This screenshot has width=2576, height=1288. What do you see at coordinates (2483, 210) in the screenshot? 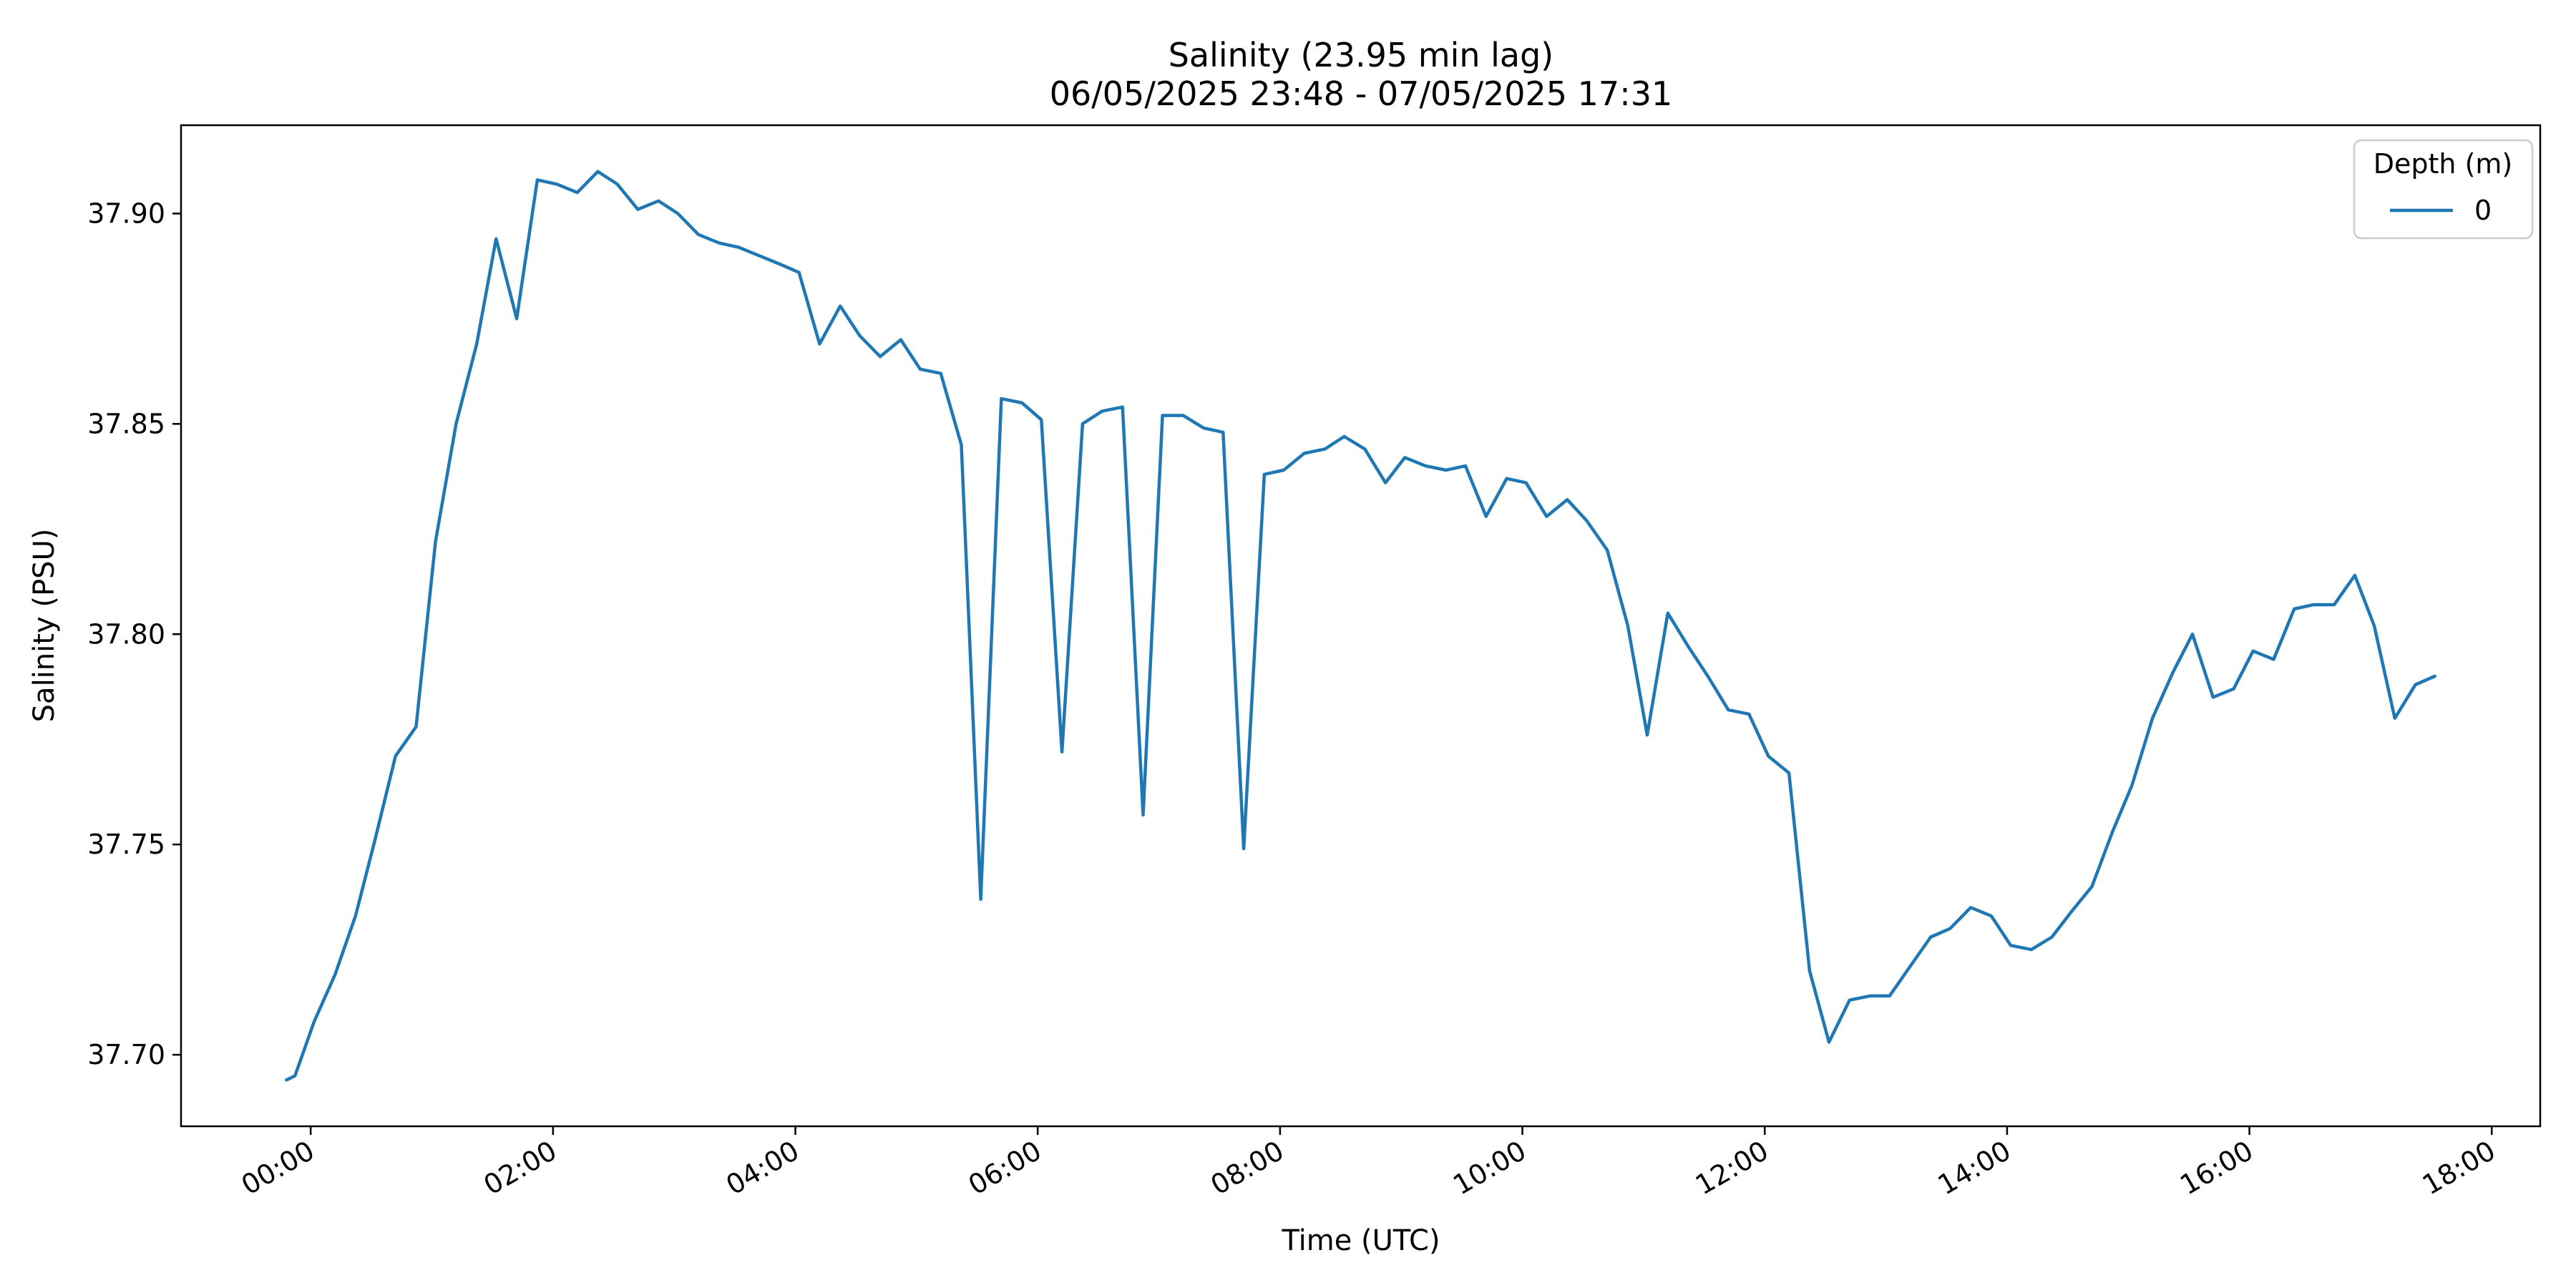
I see `legend-label-series-0: 0` at bounding box center [2483, 210].